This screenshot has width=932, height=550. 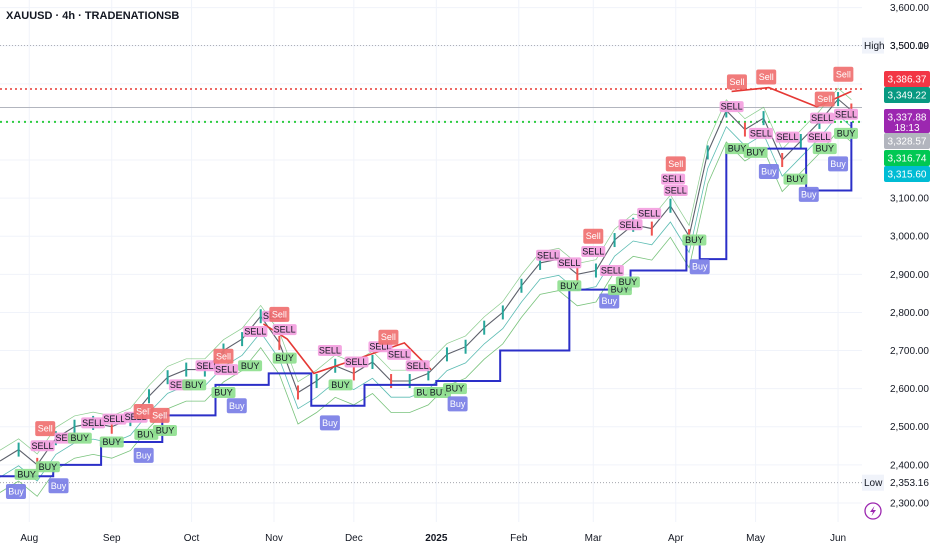 What do you see at coordinates (519, 538) in the screenshot?
I see `x-tick-label: Feb` at bounding box center [519, 538].